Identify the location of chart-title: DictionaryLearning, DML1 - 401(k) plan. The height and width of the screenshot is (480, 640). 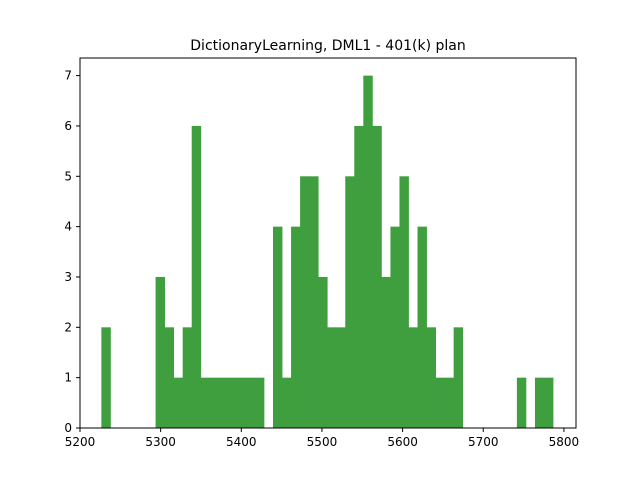
(327, 46).